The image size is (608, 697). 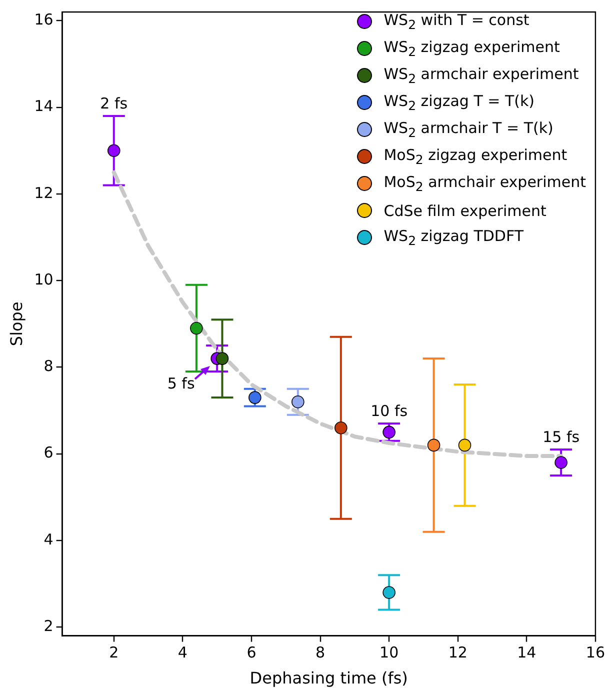 I want to click on x-tick-label: 16, so click(x=596, y=653).